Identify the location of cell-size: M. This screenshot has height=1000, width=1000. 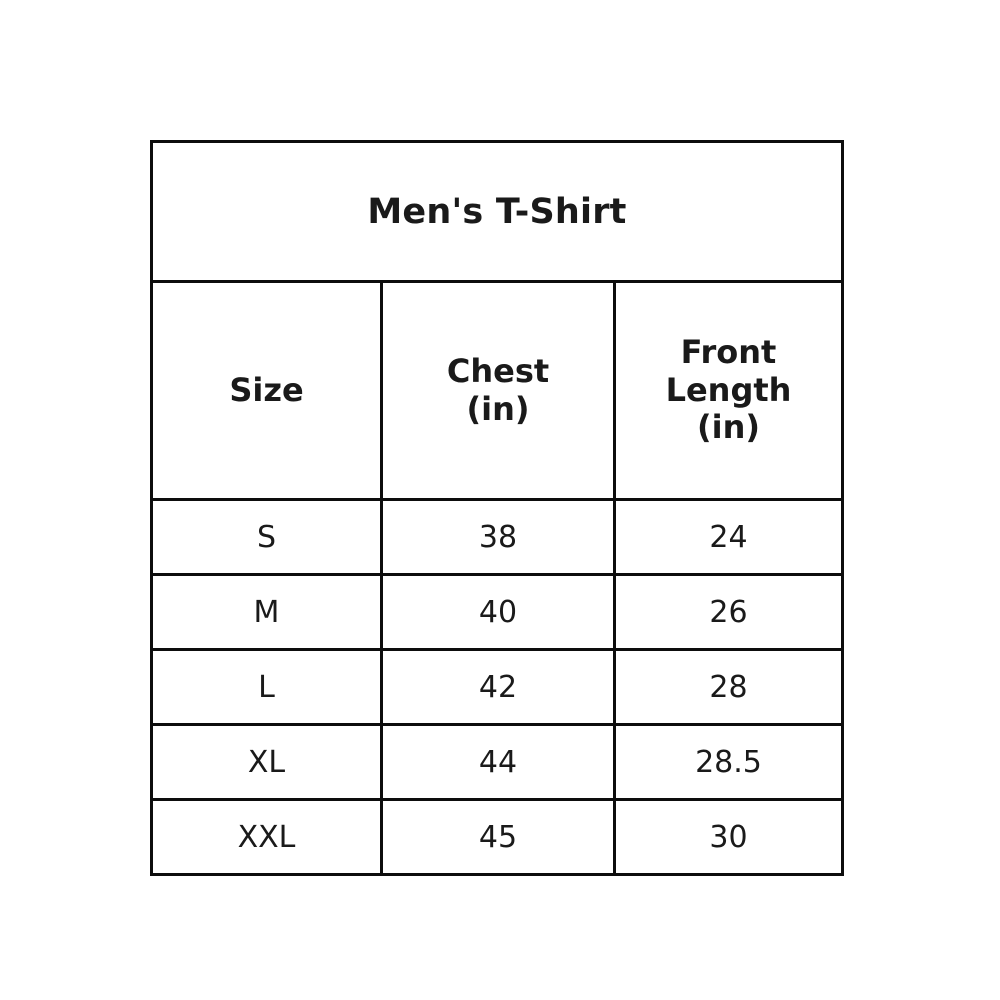
(266, 612).